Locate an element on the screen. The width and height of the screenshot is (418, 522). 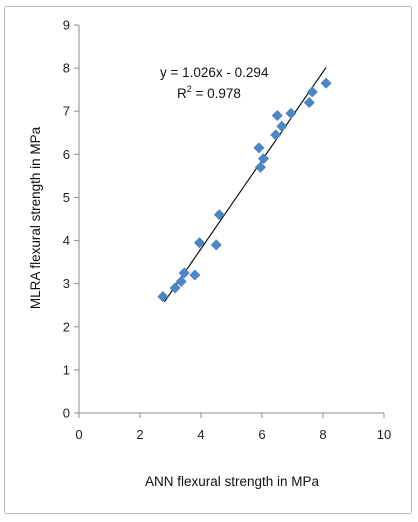
y-axis-ticks: 0 1 2 3 4 5 6 7 8 9 is located at coordinates (71, 219).